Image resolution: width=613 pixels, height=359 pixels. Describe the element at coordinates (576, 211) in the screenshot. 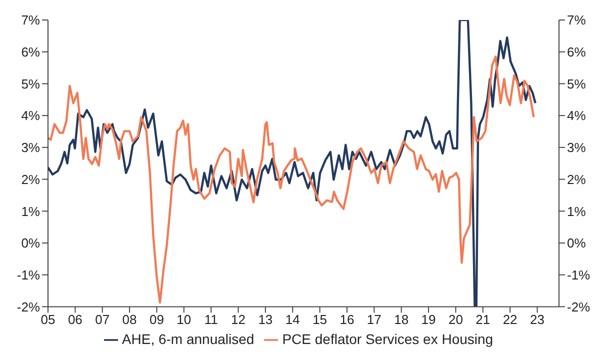

I see `y2-tick-label: 1%` at that location.